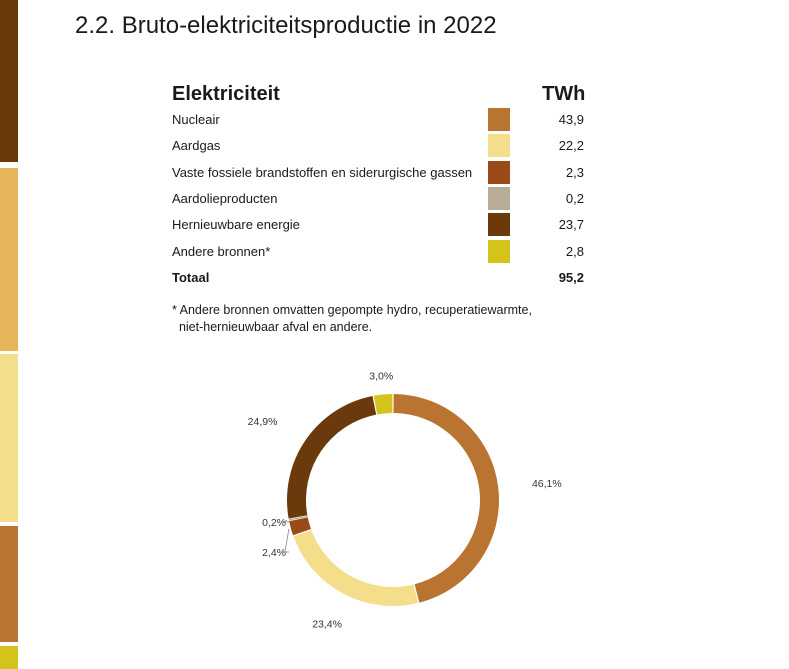  Describe the element at coordinates (236, 224) in the screenshot. I see `row-label: Hernieuwbare energie` at that location.